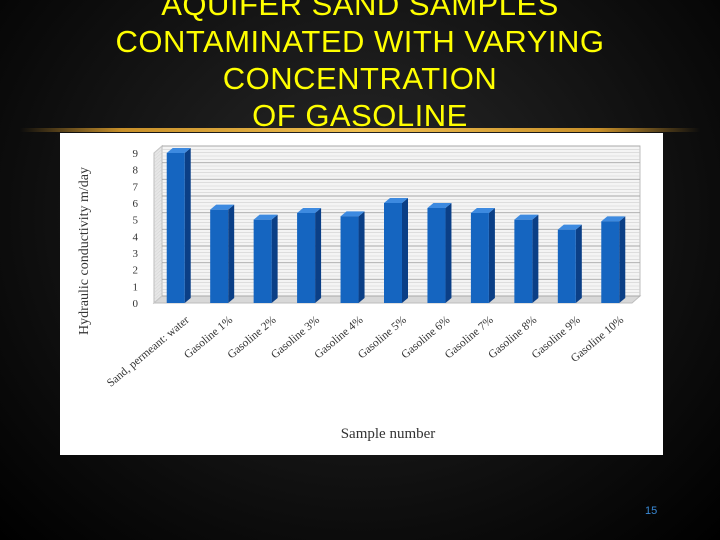 This screenshot has height=540, width=720. What do you see at coordinates (136, 287) in the screenshot?
I see `y-tick-label: 1` at bounding box center [136, 287].